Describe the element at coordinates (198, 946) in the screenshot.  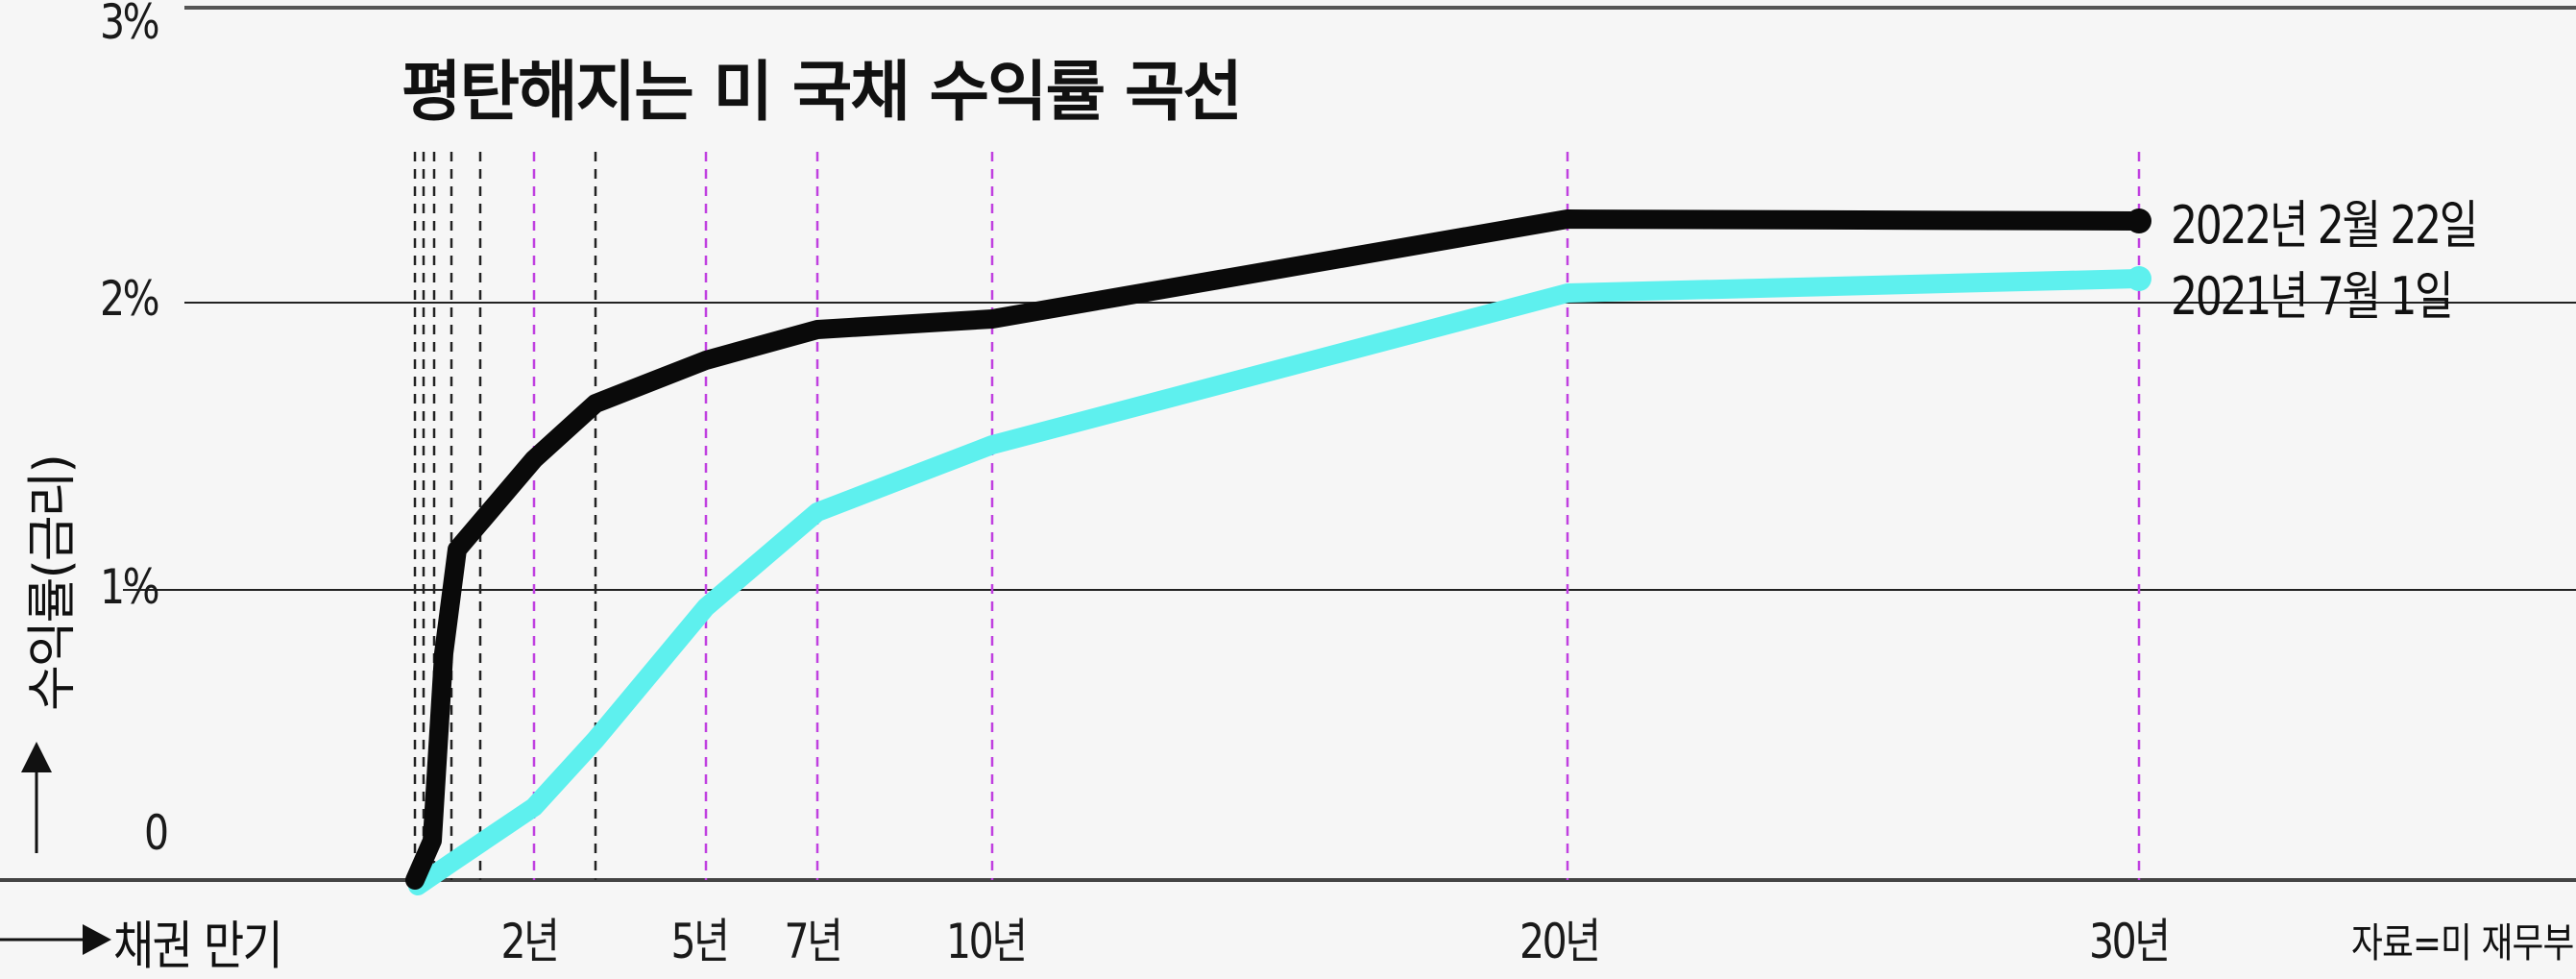
I see `x-axis-label: 채권 만기` at that location.